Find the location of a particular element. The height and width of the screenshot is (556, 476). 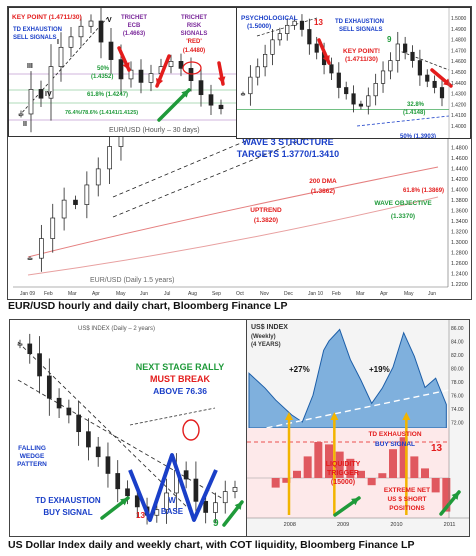

trigger-label: TRIGGER is located at coordinates (343, 473).